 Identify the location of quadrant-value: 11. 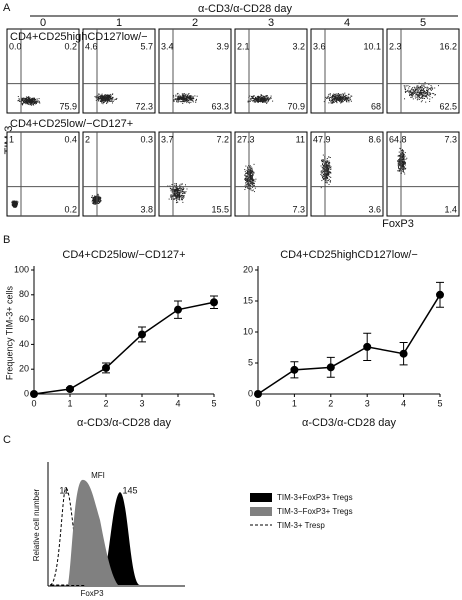
(300, 139).